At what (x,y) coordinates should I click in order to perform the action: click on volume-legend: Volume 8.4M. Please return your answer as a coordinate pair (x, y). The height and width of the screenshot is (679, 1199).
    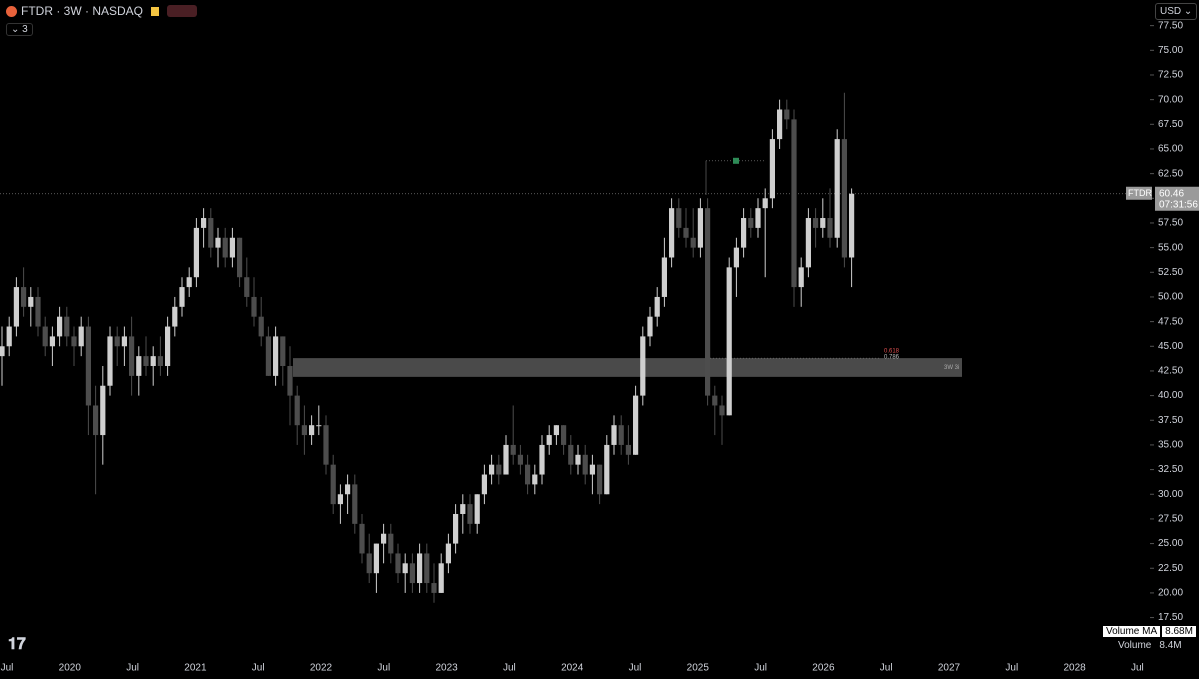
    Looking at the image, I should click on (1150, 645).